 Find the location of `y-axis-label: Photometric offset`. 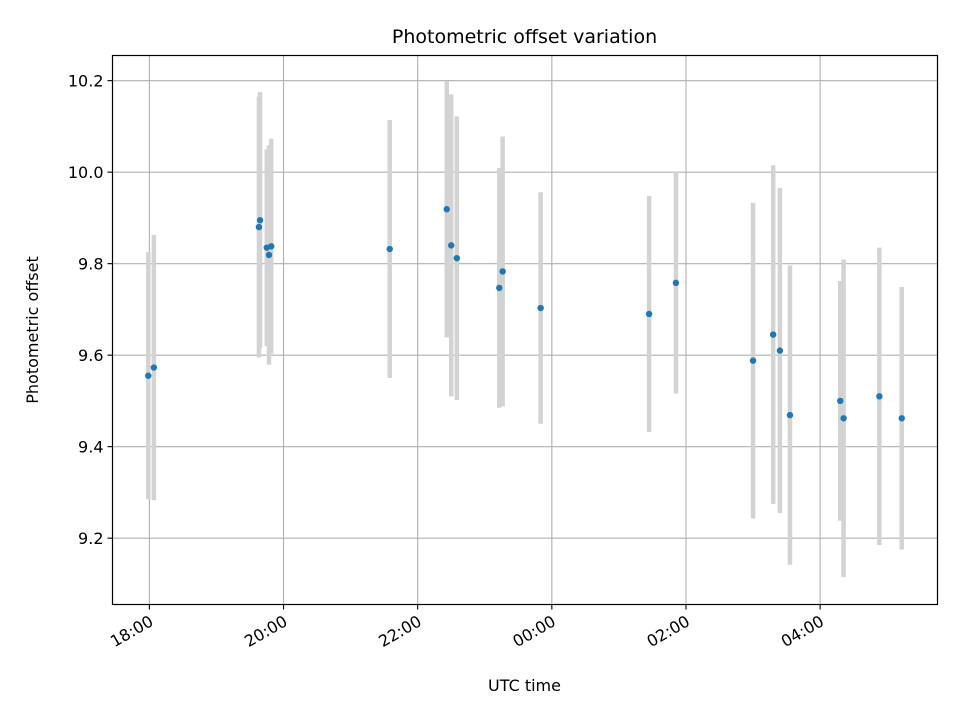

y-axis-label: Photometric offset is located at coordinates (32, 330).